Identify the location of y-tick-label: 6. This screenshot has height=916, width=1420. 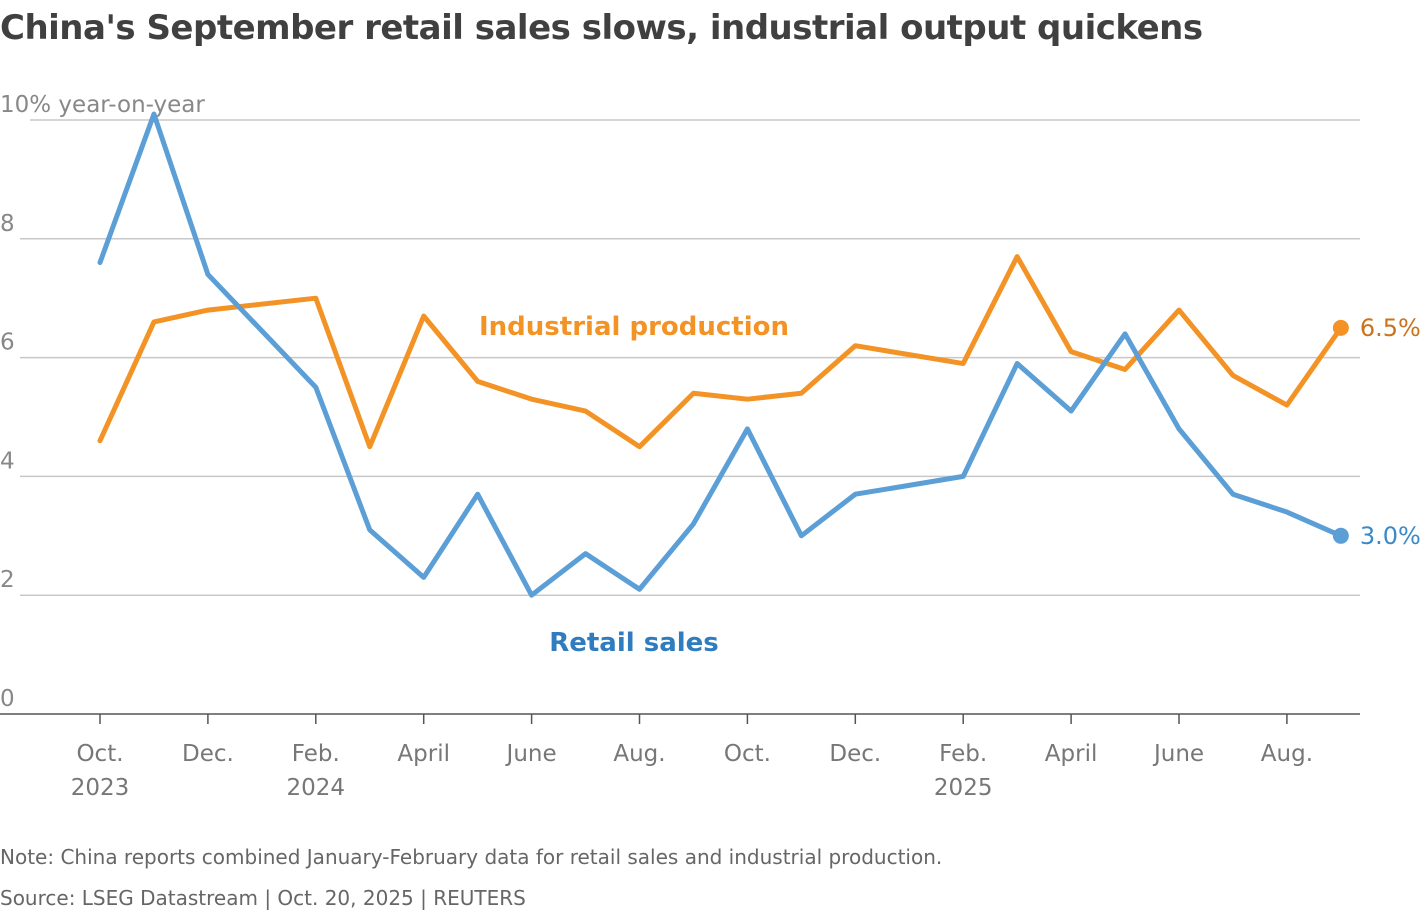
(7, 343).